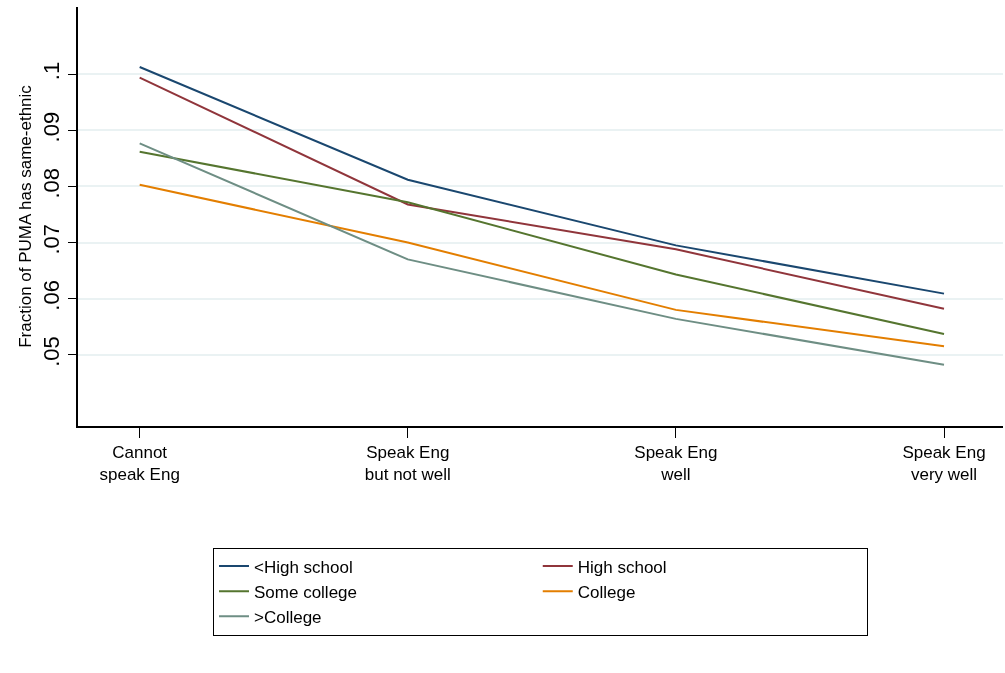 This screenshot has width=1005, height=673. What do you see at coordinates (407, 464) in the screenshot?
I see `x-tick-label: Speak Eng but not well` at bounding box center [407, 464].